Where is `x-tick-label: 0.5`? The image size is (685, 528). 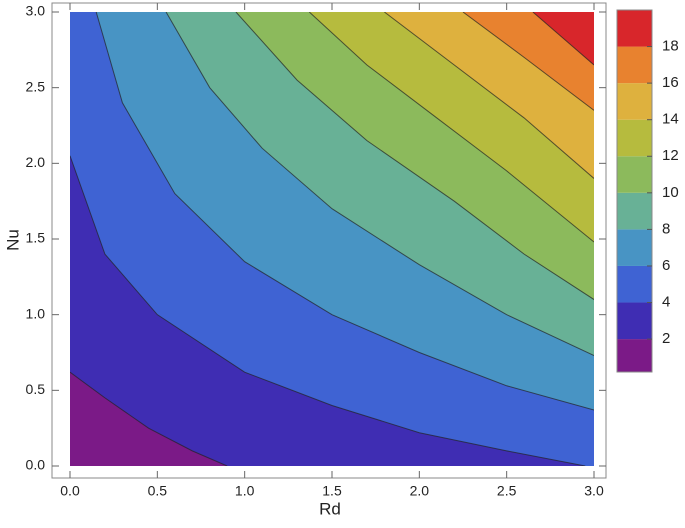 x-tick-label: 0.5 is located at coordinates (158, 491).